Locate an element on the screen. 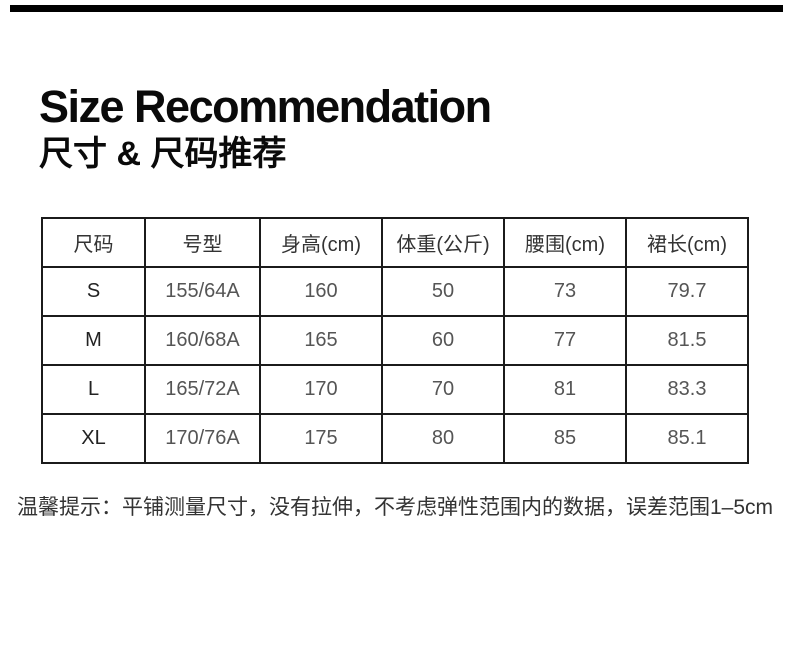 Image resolution: width=790 pixels, height=672 pixels. cell-type: 155/64A is located at coordinates (202, 291).